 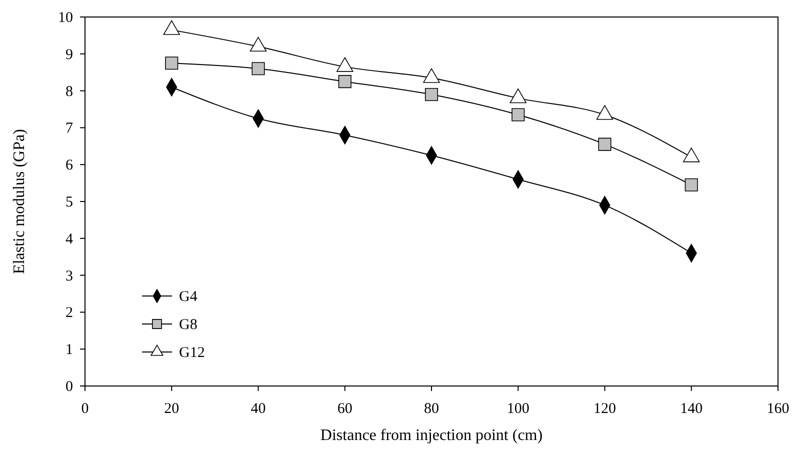 What do you see at coordinates (518, 409) in the screenshot?
I see `x-tick-label: 100` at bounding box center [518, 409].